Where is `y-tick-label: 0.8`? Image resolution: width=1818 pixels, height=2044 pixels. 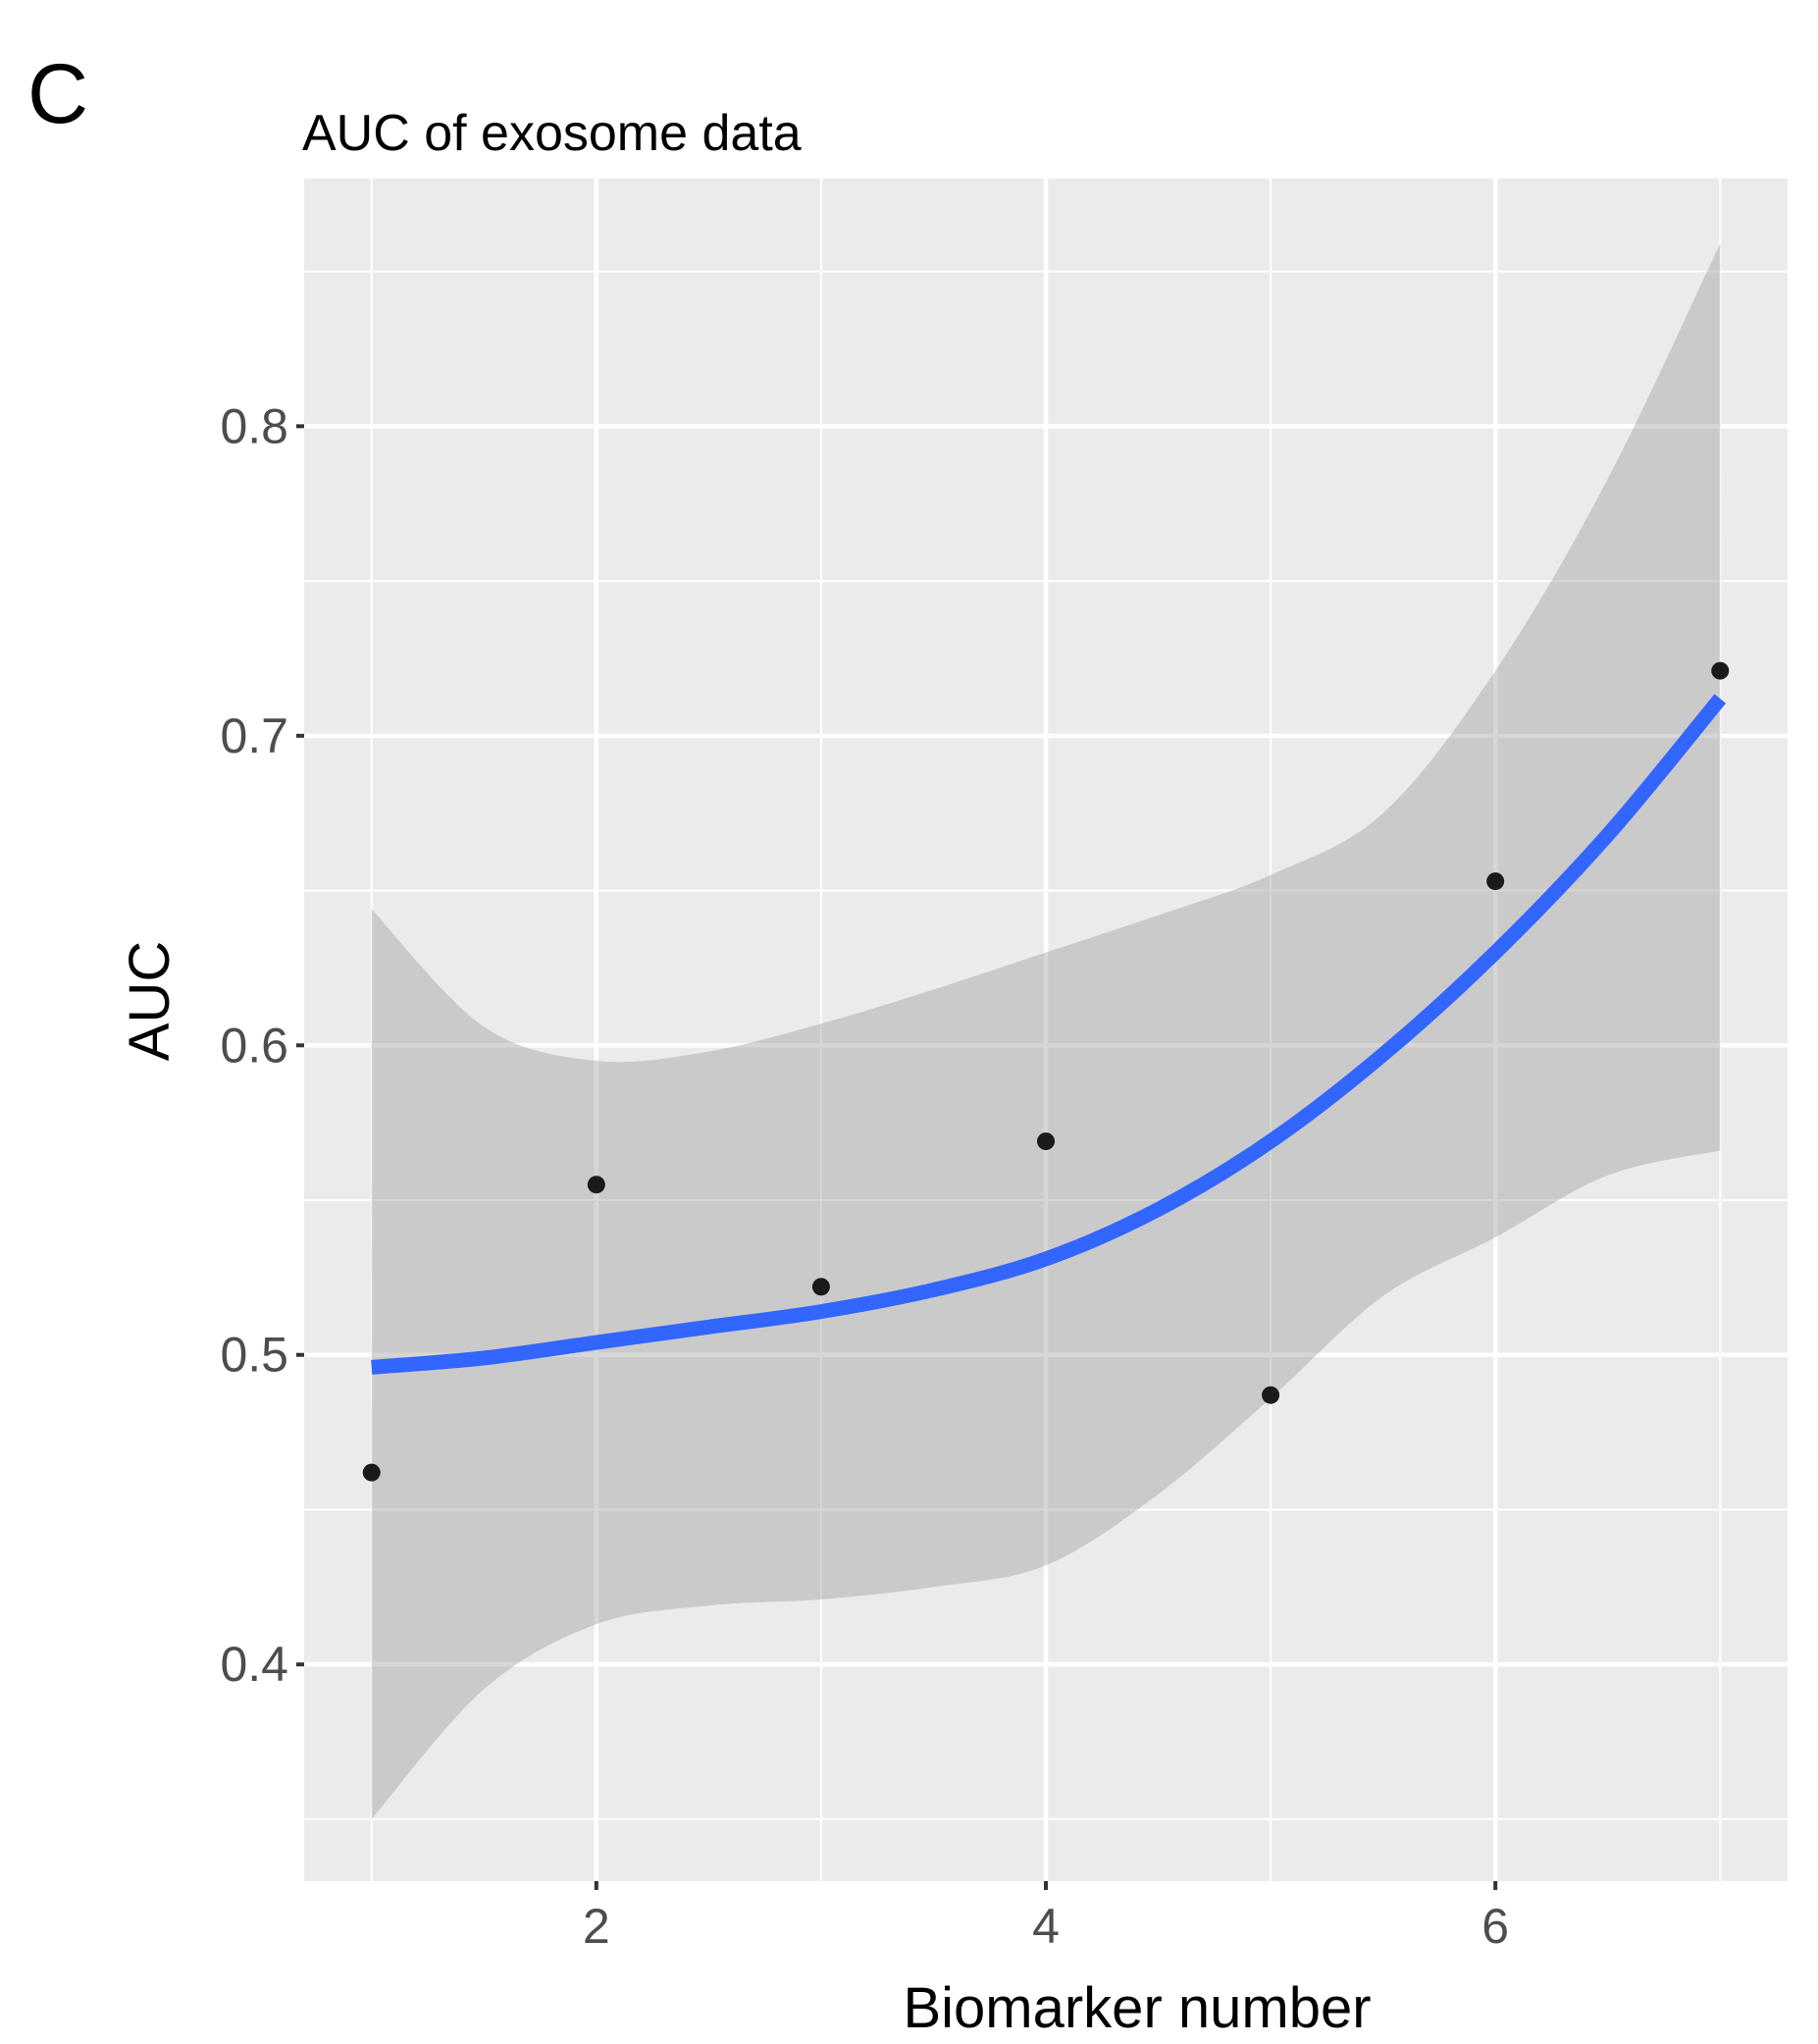 y-tick-label: 0.8 is located at coordinates (254, 425).